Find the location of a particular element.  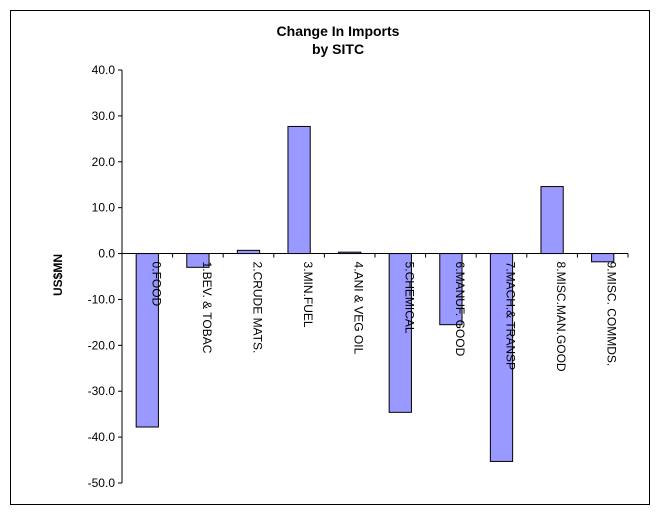

category-label: 6.MANUF. GOOD is located at coordinates (460, 309).